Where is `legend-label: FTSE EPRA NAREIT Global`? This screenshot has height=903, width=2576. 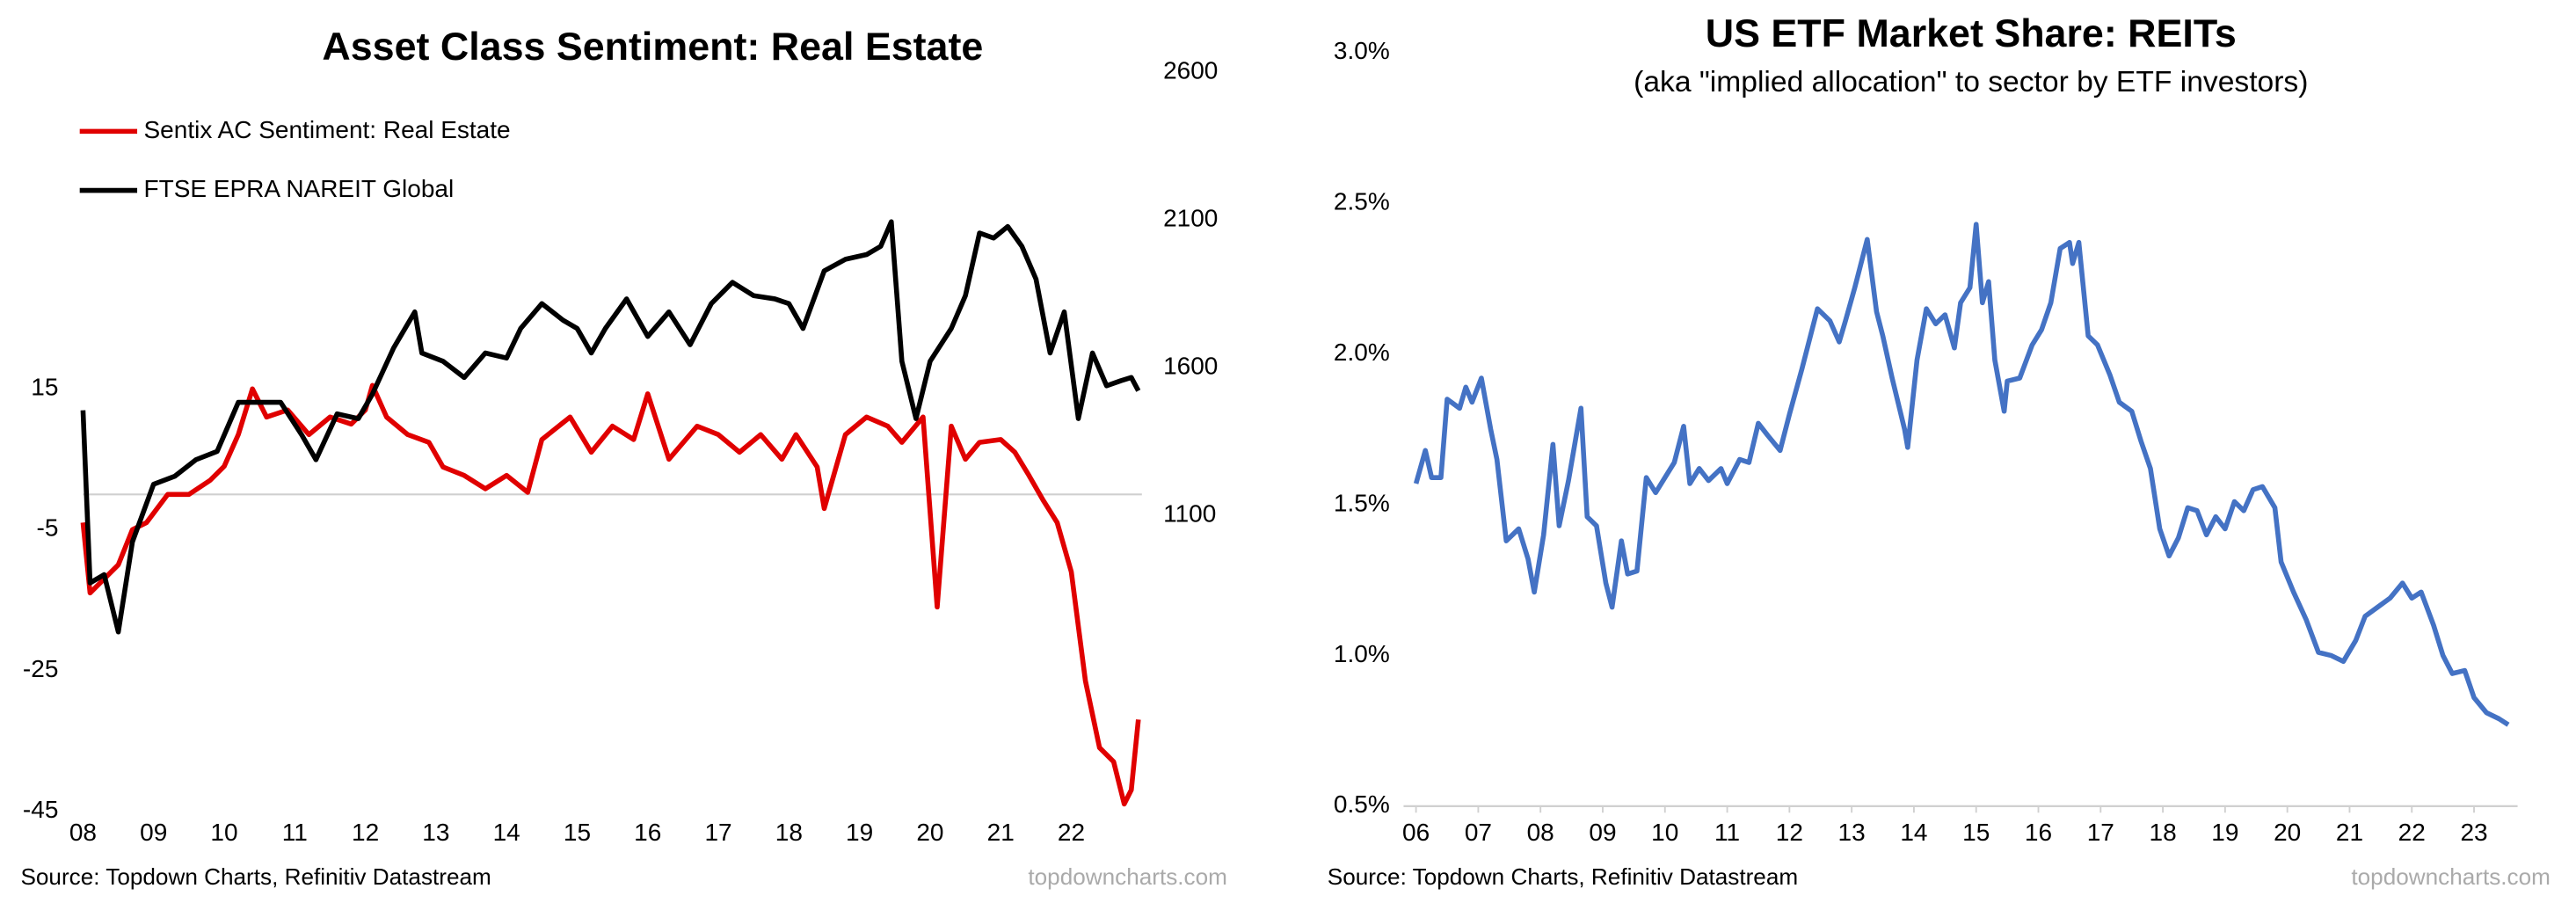
legend-label: FTSE EPRA NAREIT Global is located at coordinates (299, 189).